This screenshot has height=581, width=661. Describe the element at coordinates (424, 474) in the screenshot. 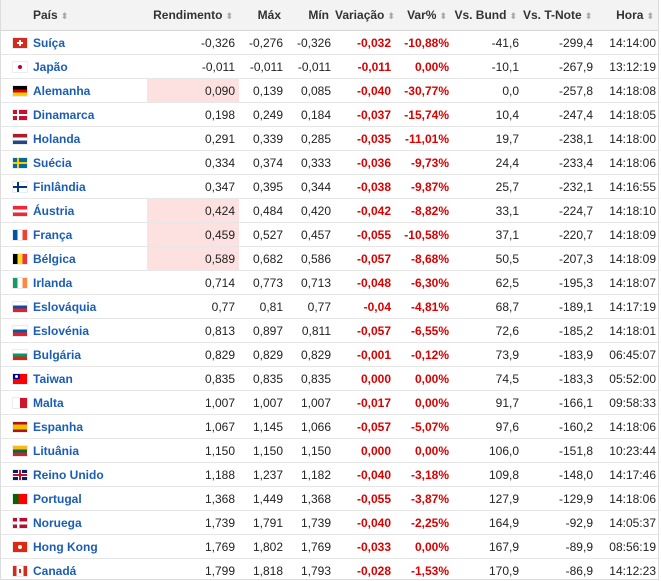

I see `change-pct-cell: -3,18%` at that location.